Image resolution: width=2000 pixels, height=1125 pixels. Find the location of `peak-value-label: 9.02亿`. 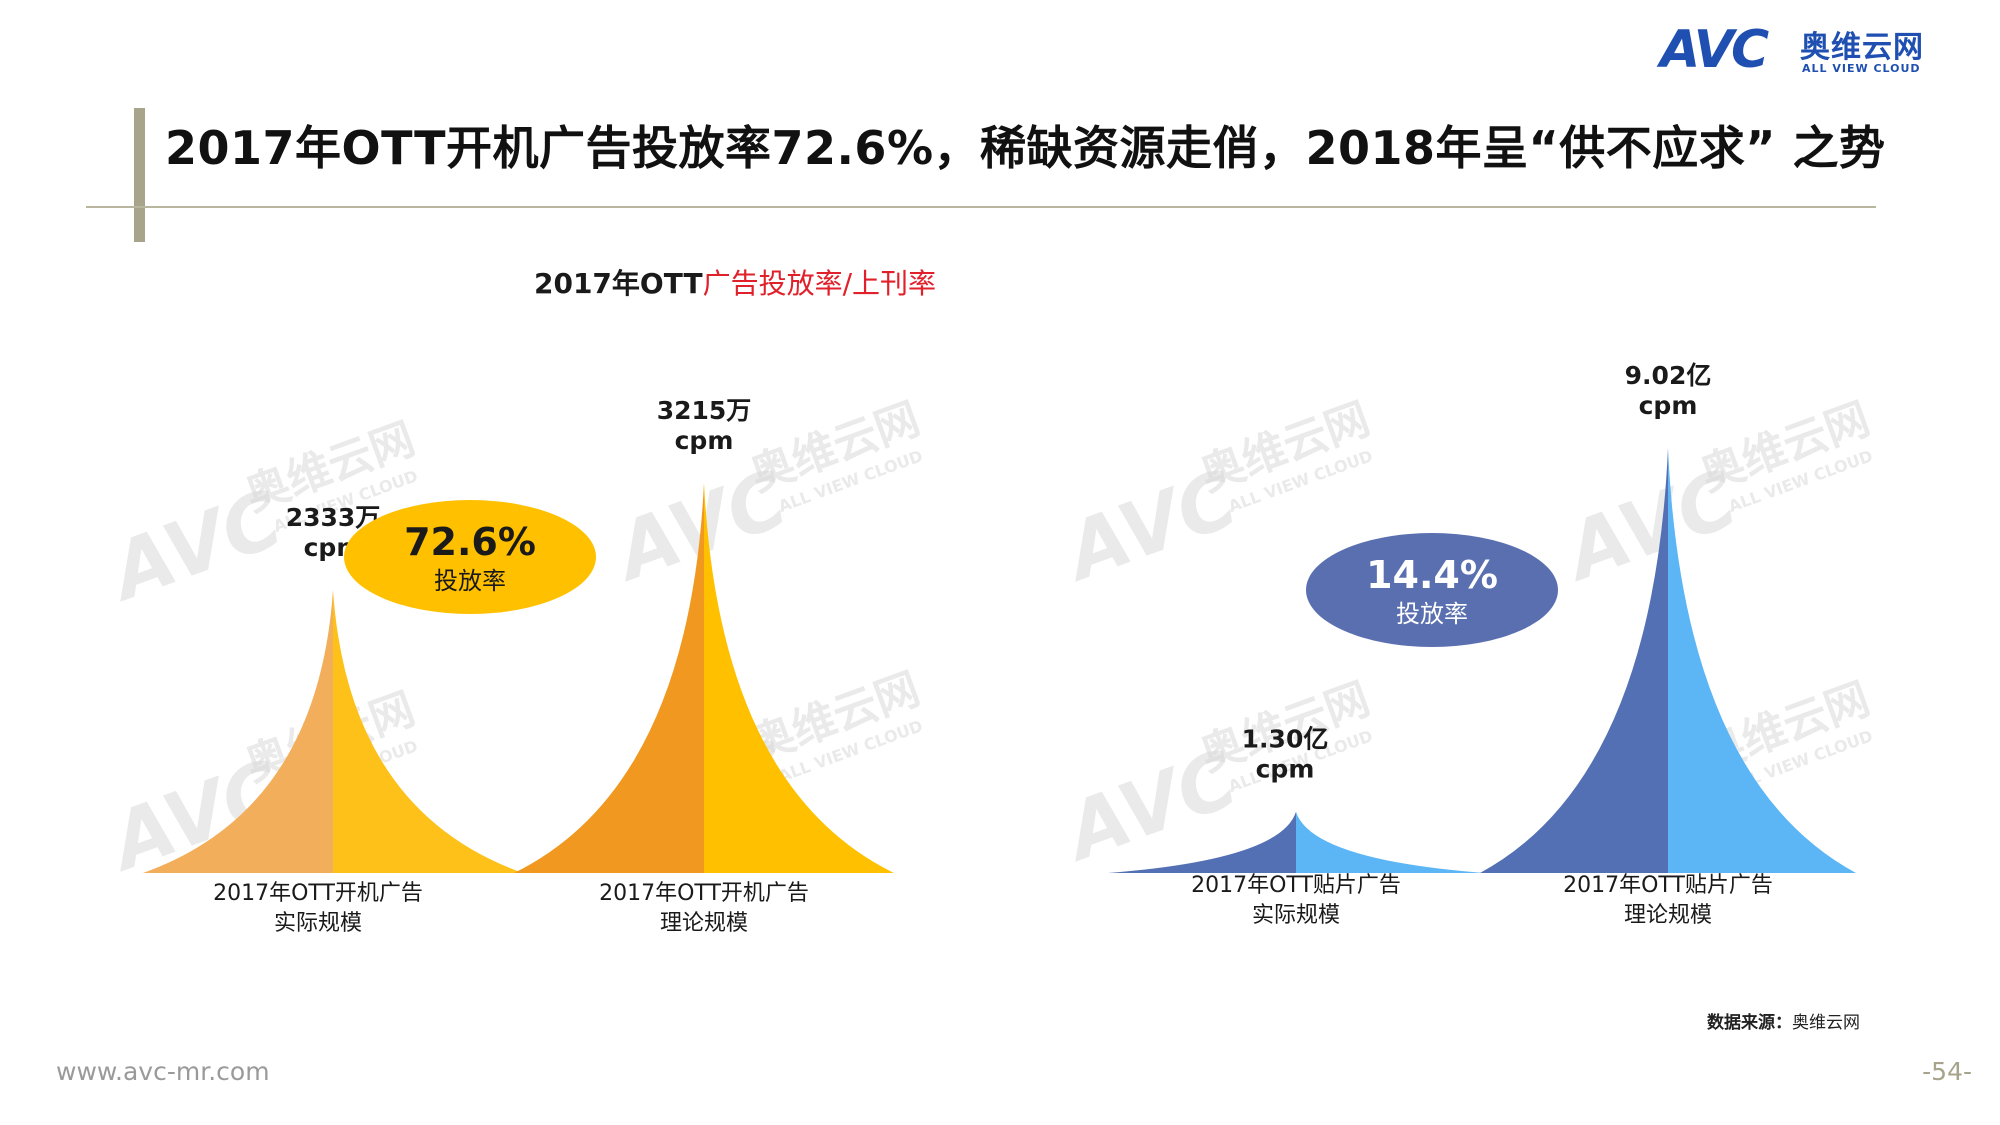

peak-value-label: 9.02亿 is located at coordinates (1668, 375).